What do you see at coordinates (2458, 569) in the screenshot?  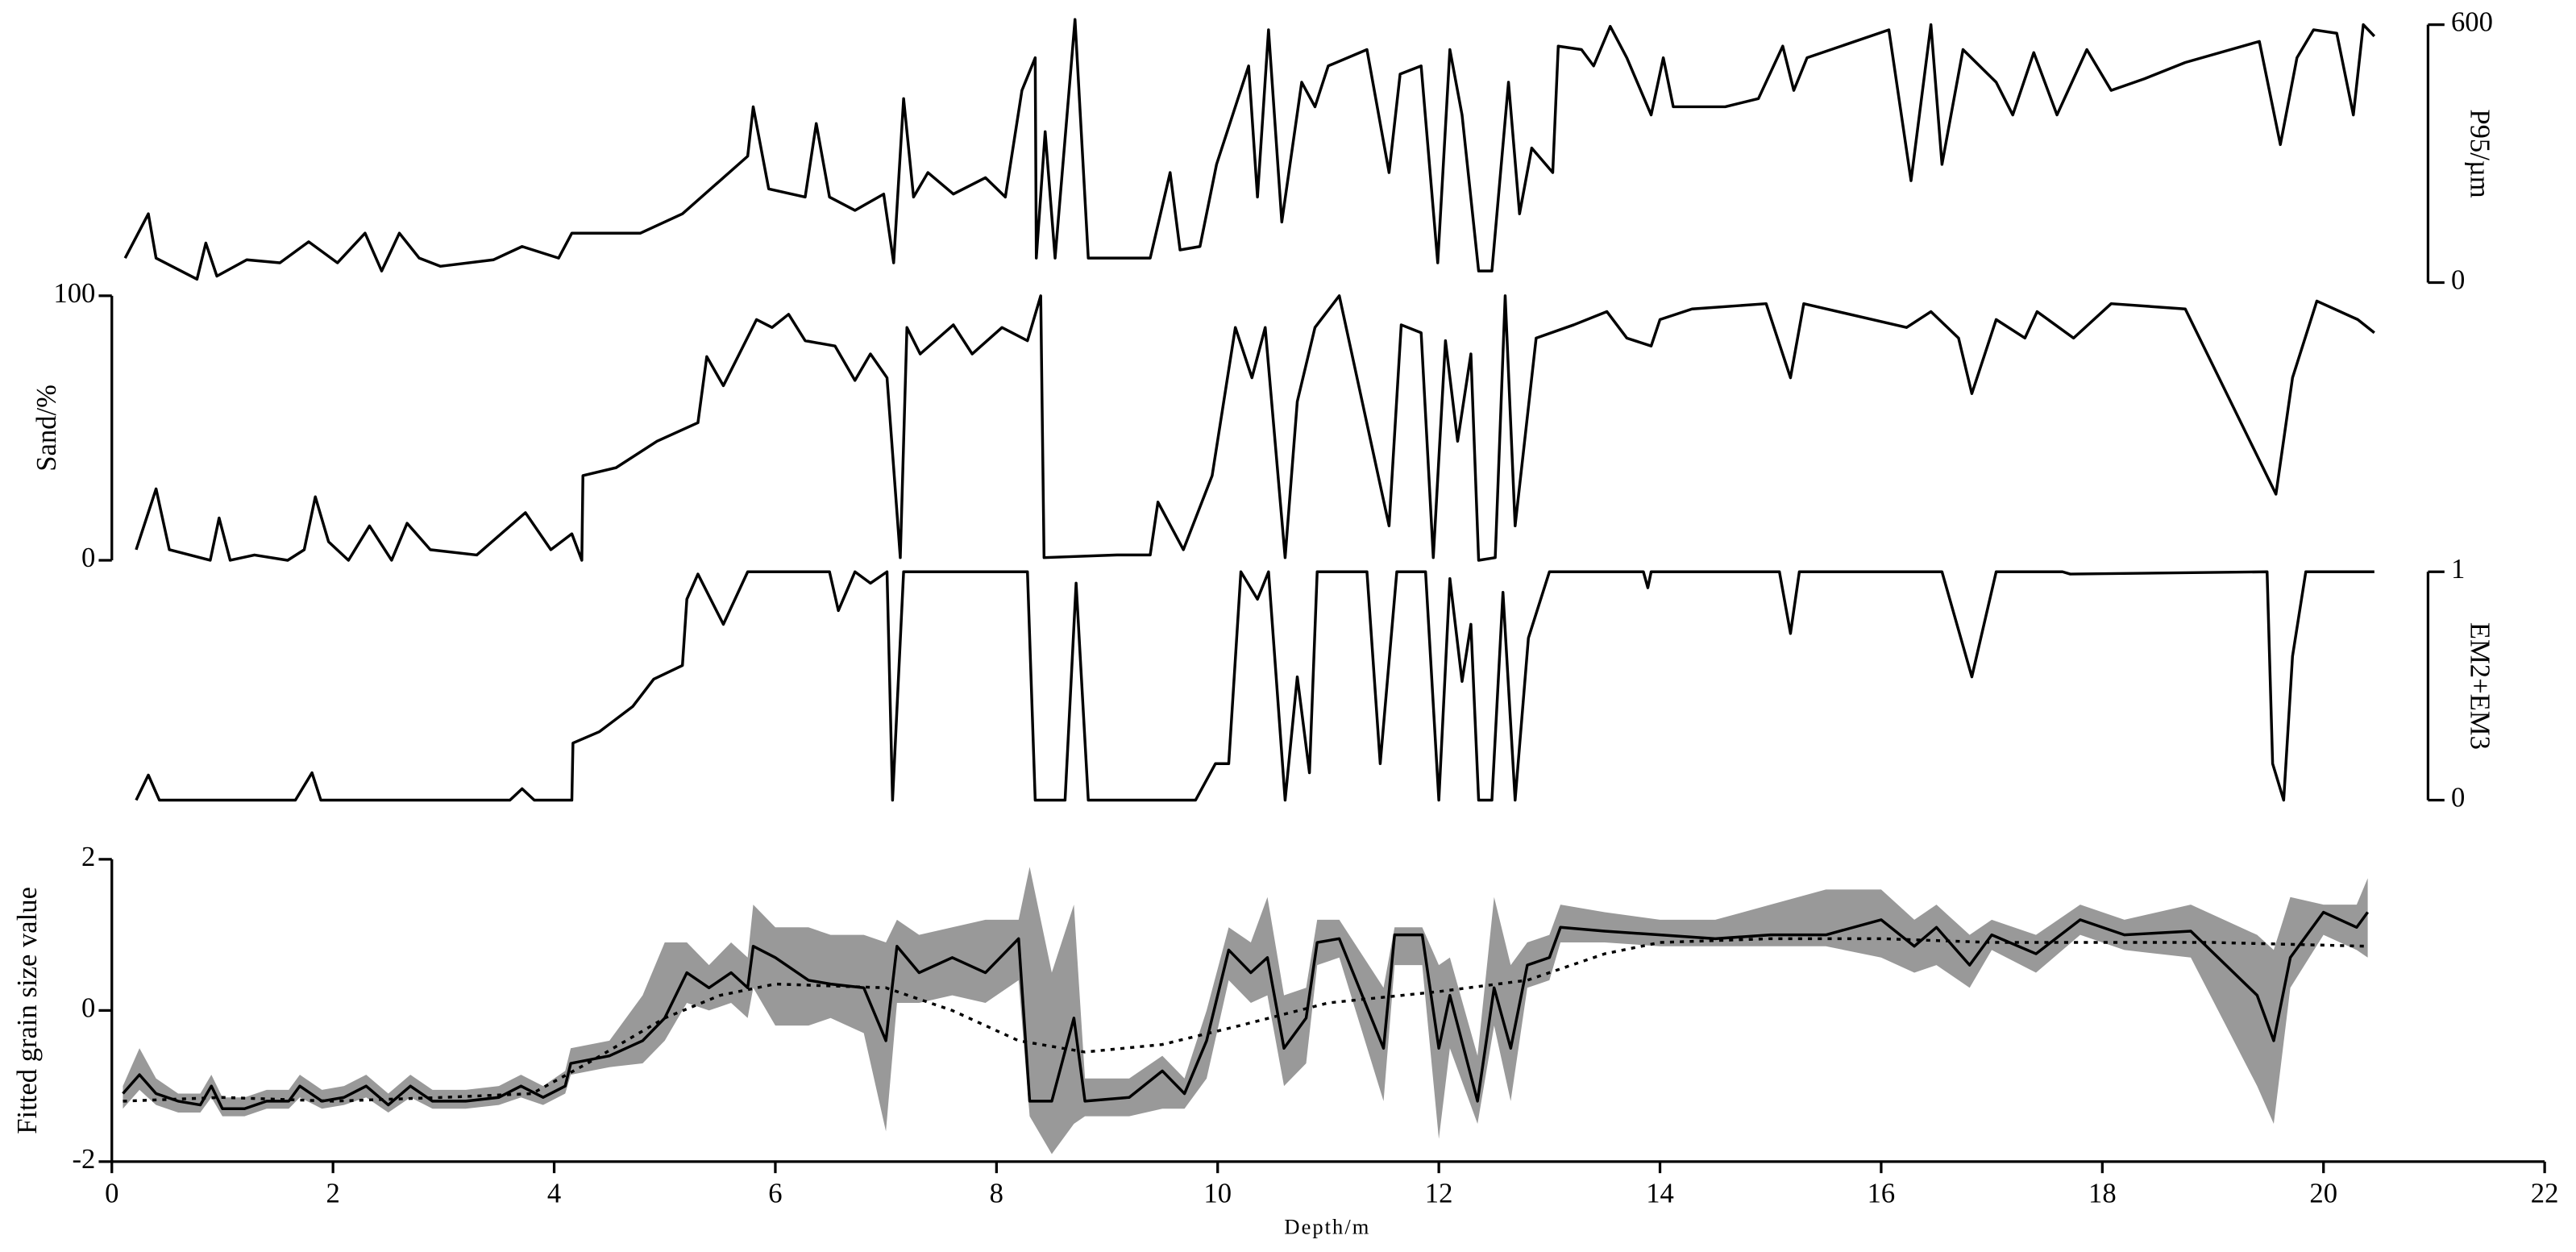 I see `y-tick-label: 1` at bounding box center [2458, 569].